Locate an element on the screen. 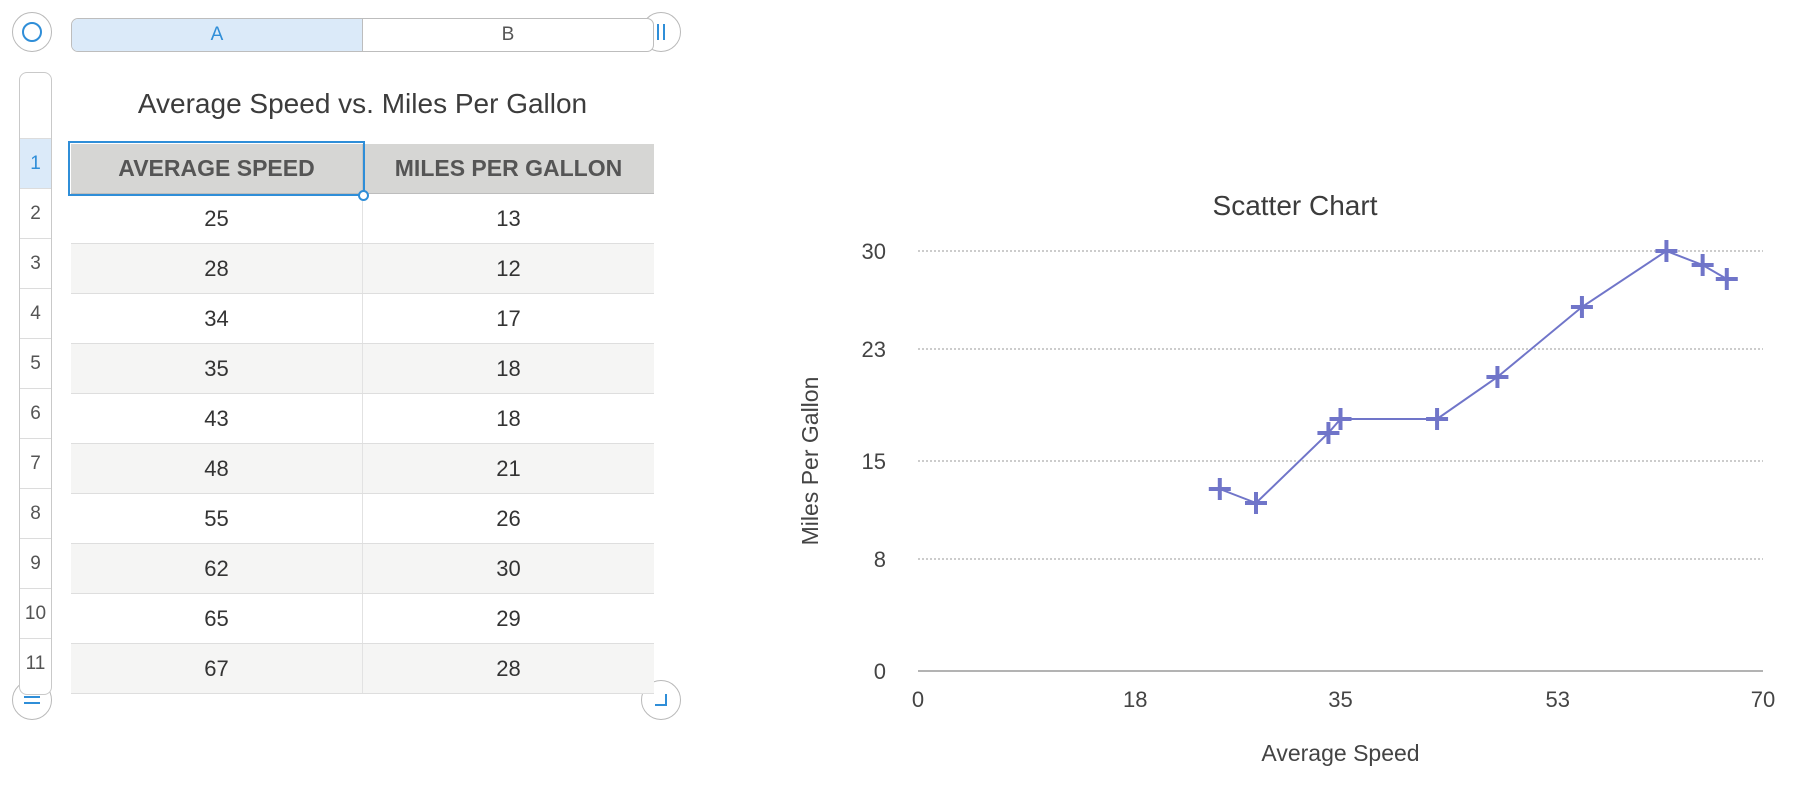  row-header: 9 is located at coordinates (35, 563).